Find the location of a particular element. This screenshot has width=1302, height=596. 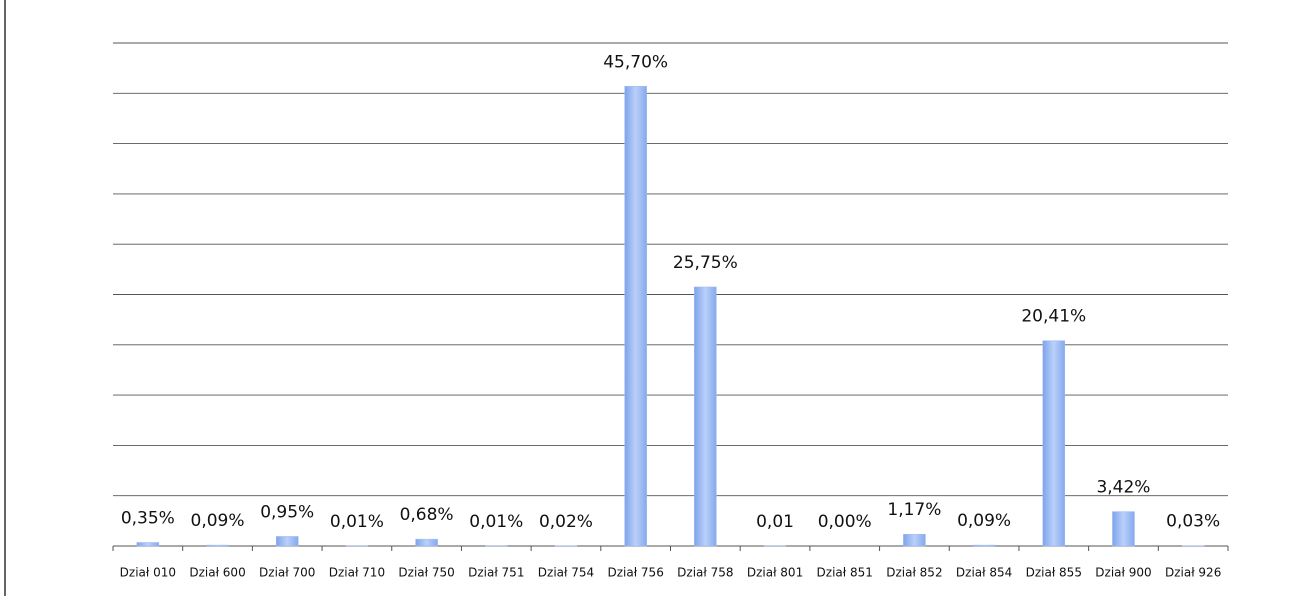

data-label: 0,02% is located at coordinates (566, 522).